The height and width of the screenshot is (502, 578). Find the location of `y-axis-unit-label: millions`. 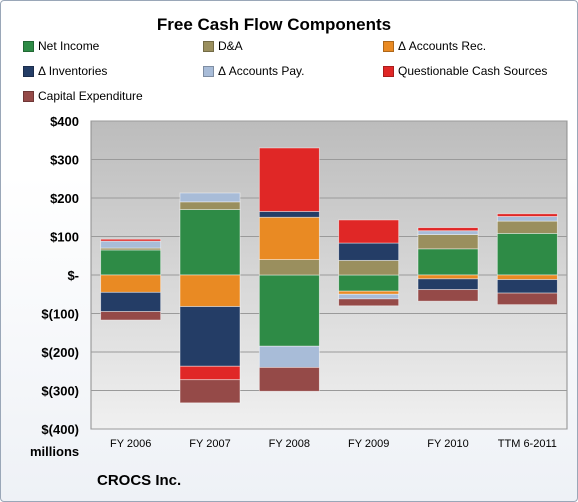

y-axis-unit-label: millions is located at coordinates (54, 451).